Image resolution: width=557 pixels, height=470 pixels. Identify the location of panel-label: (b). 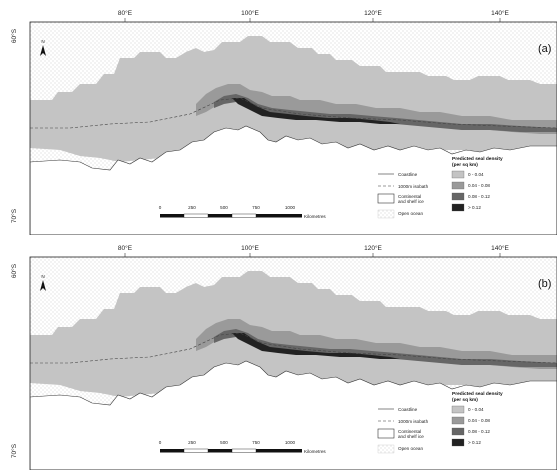
(544, 284).